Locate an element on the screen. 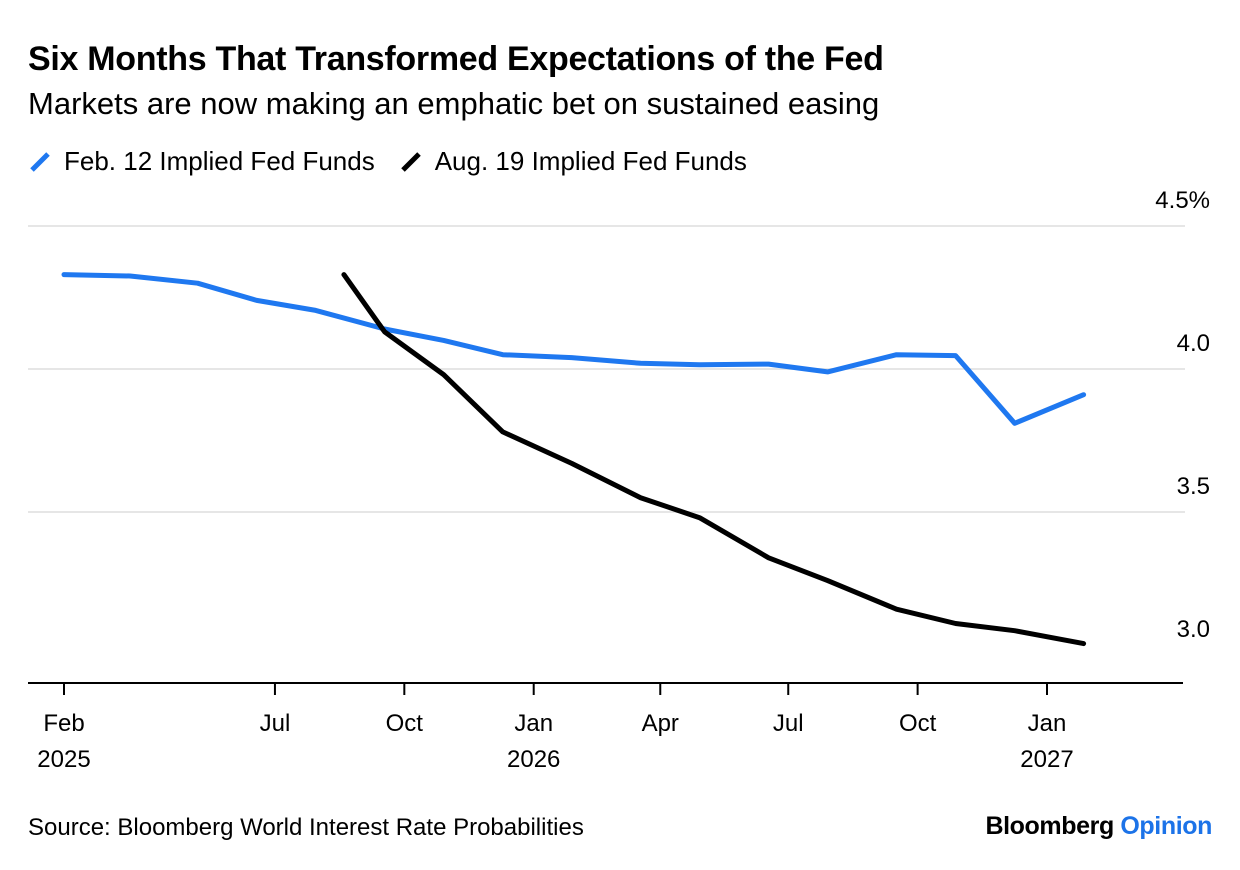  legend-label-feb: Feb. 12 Implied Fed Funds is located at coordinates (219, 161).